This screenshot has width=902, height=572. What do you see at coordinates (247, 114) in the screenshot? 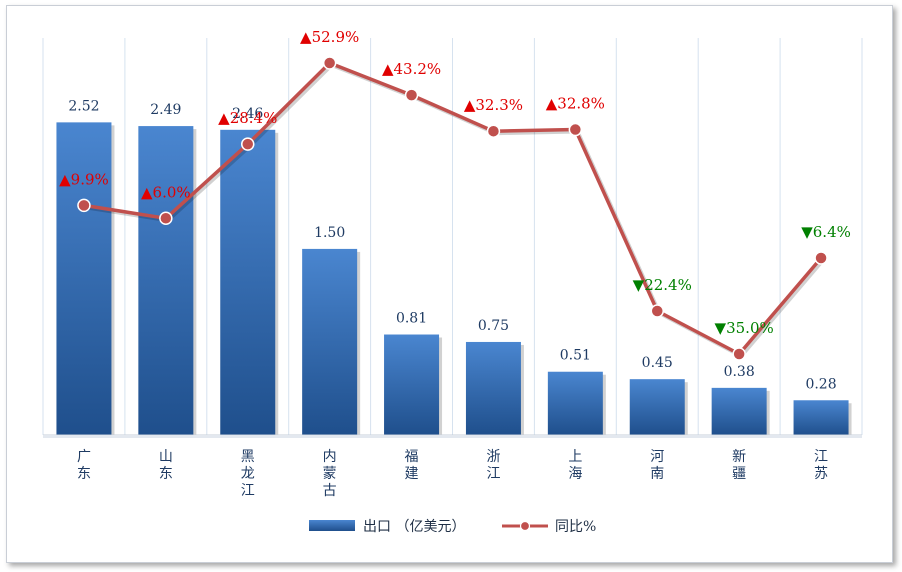
I see `bar-value-label: 2.46` at bounding box center [247, 114].